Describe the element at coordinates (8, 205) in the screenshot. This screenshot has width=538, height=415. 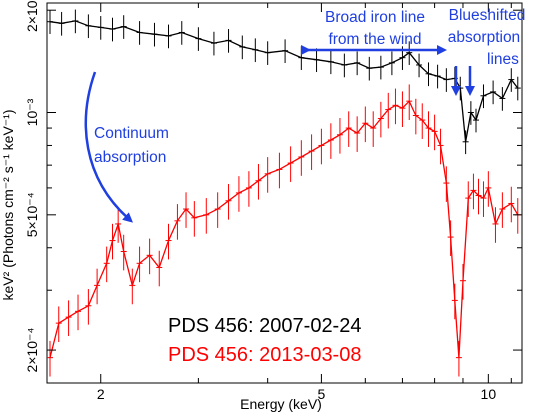
I see `y-axis-title: keV² (Photons cm⁻² s⁻¹ keV⁻¹)` at that location.